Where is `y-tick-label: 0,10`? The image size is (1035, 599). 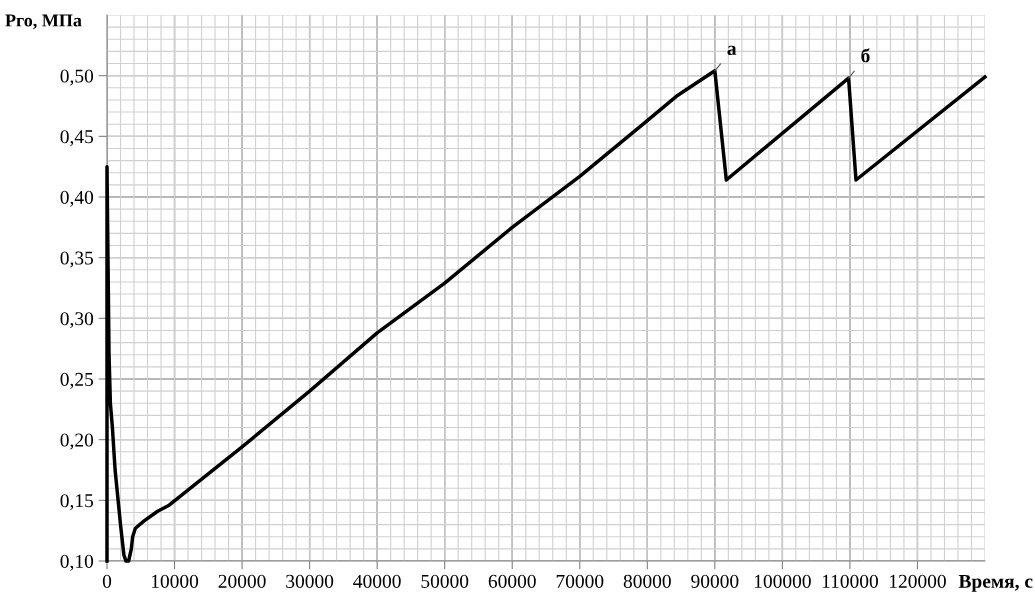
y-tick-label: 0,10 is located at coordinates (77, 562).